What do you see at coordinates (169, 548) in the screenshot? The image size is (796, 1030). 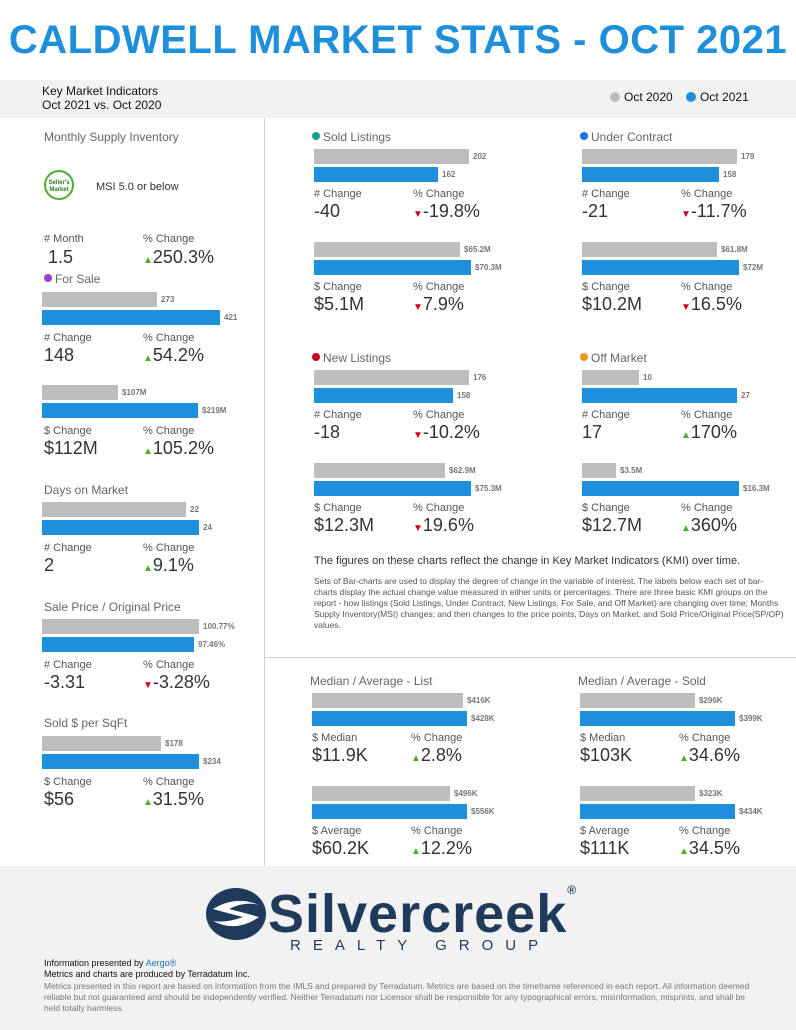 I see `dom-pct-label: % Change` at bounding box center [169, 548].